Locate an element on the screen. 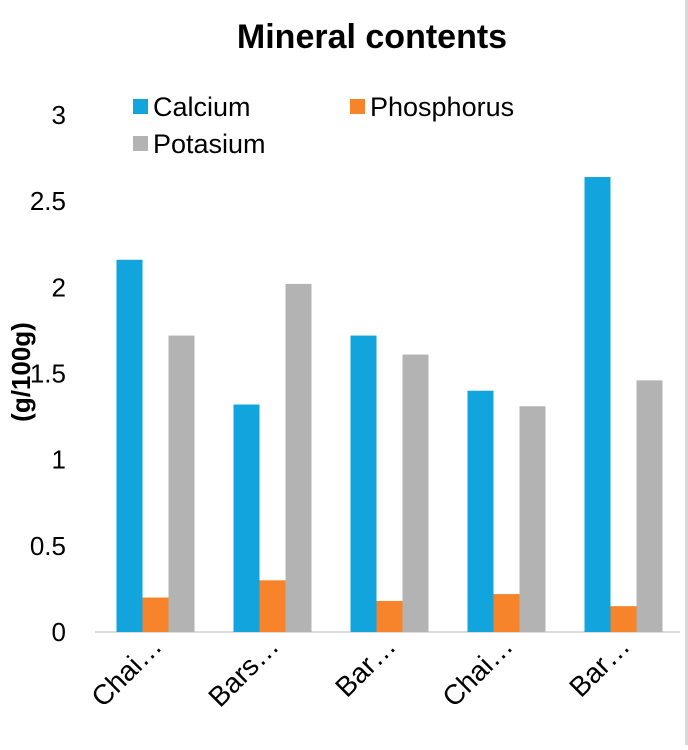 This screenshot has width=688, height=750. legend-label-potasium: Potasium is located at coordinates (209, 144).